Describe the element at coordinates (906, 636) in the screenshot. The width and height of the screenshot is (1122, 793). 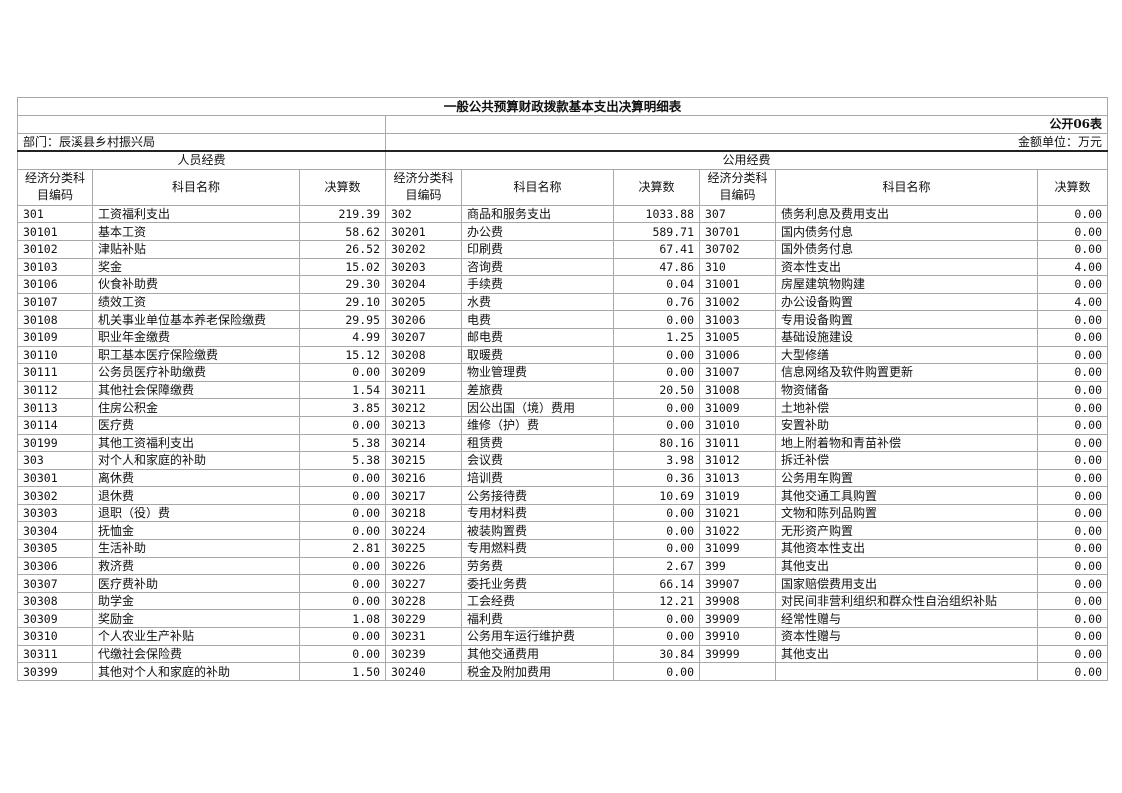
I see `cell-name: 资本性赠与` at that location.